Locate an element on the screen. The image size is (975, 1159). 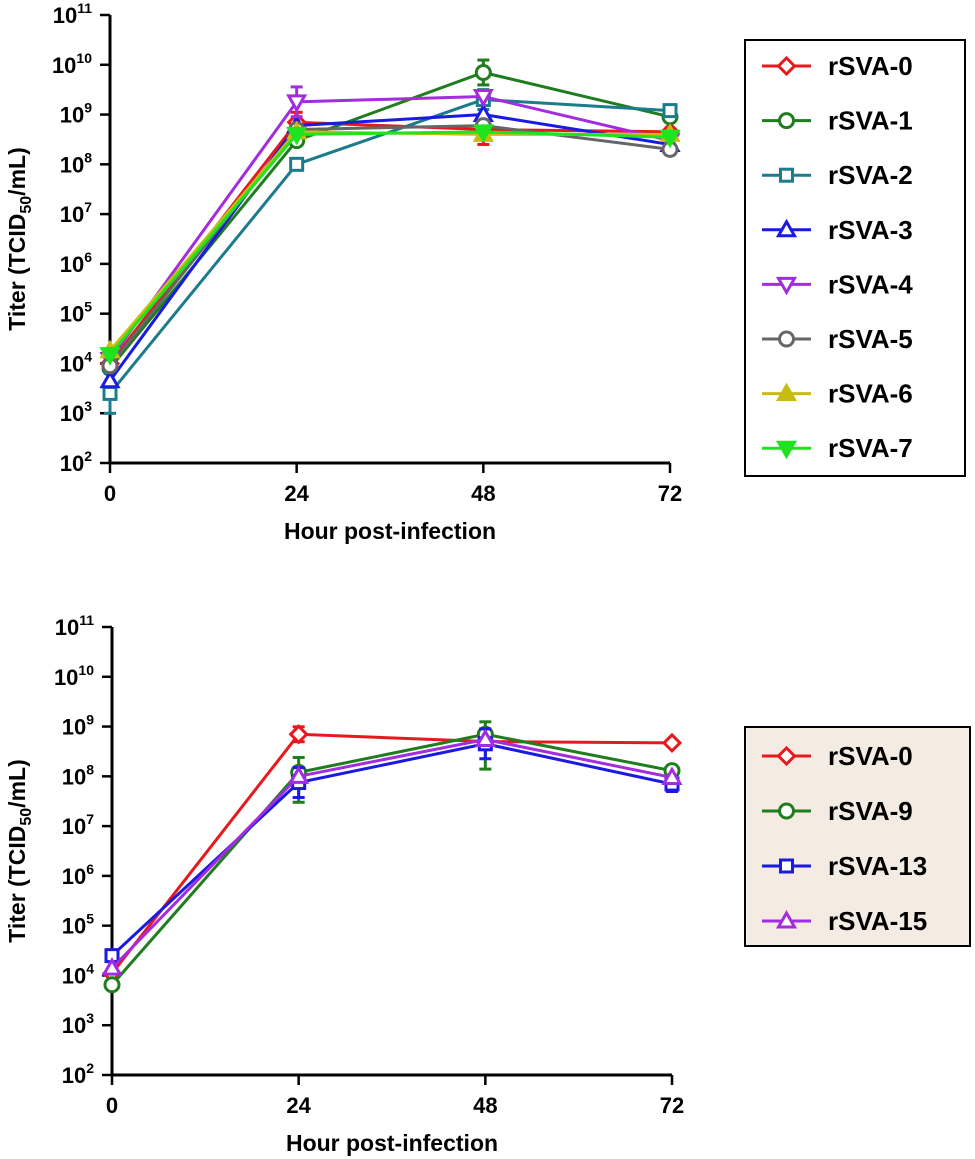
legend-label: rSVA-7 is located at coordinates (870, 448).